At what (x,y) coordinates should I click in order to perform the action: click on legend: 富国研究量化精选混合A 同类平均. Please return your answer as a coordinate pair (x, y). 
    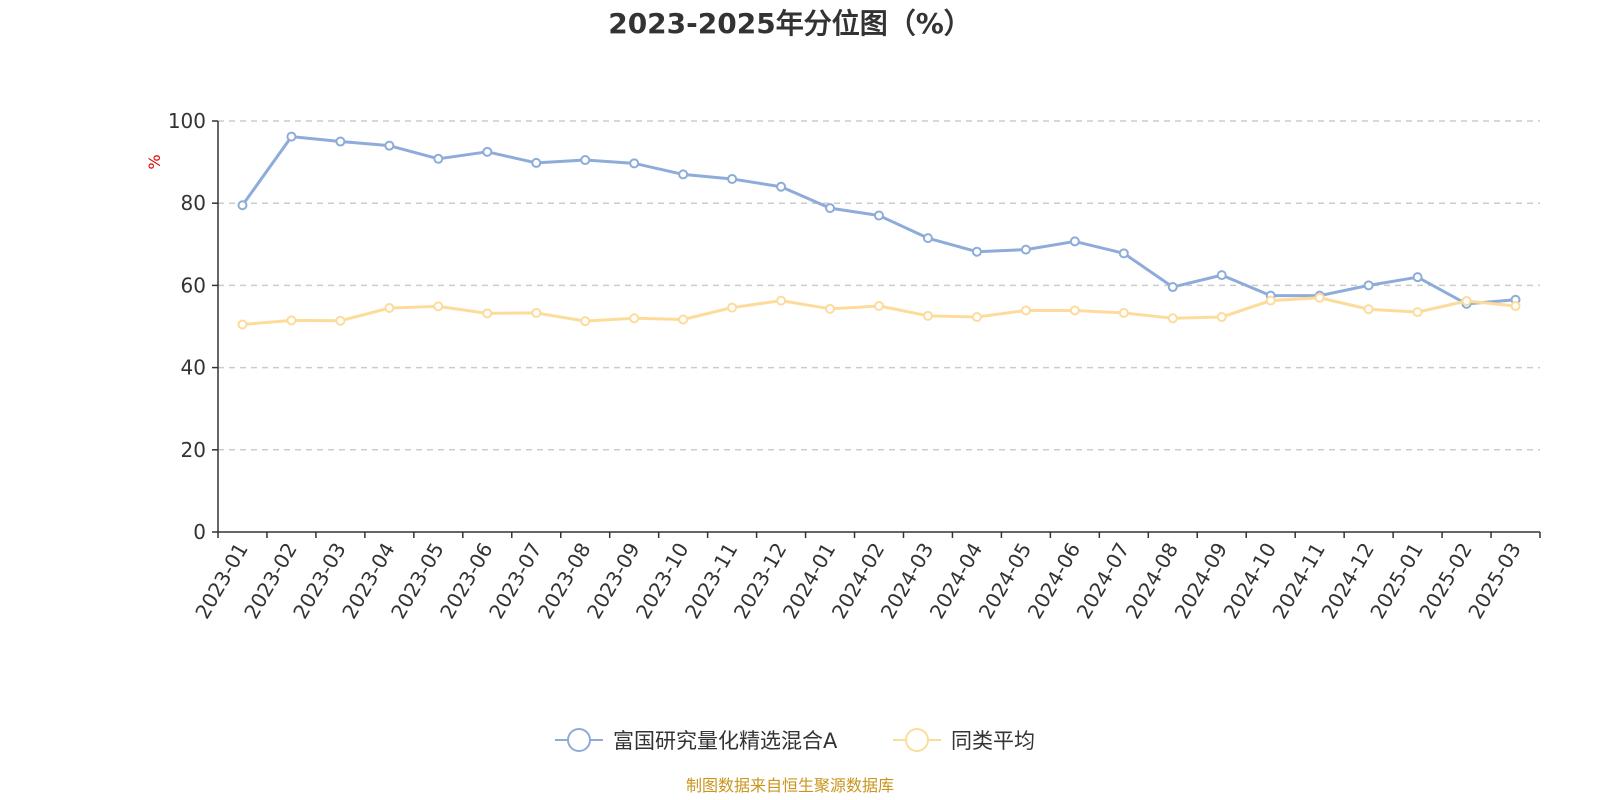
    Looking at the image, I should click on (795, 740).